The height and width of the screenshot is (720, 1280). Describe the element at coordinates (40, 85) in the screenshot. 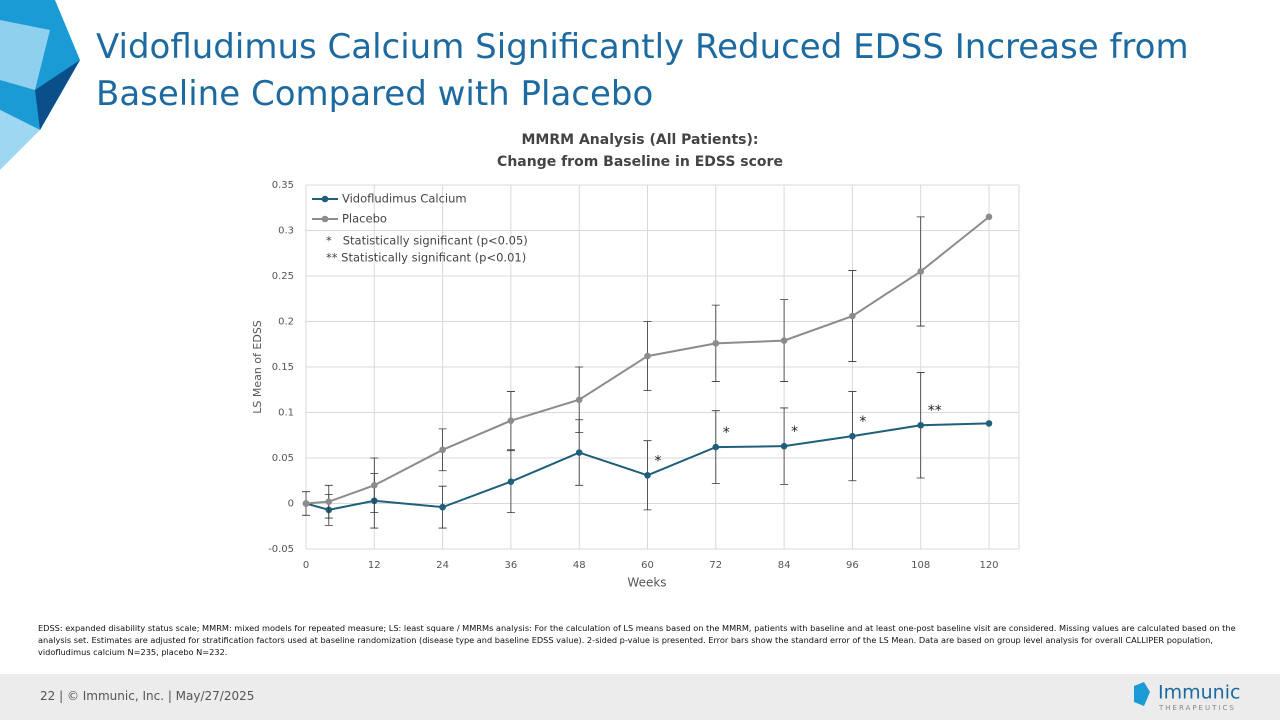

I see `decor` at that location.